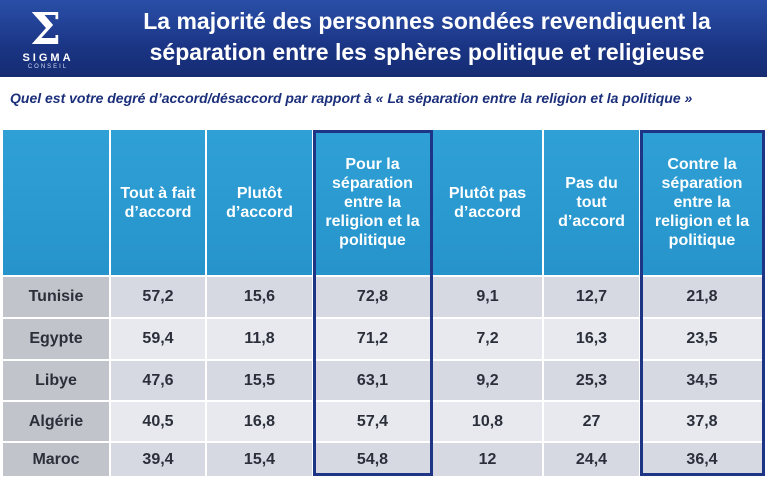 Image resolution: width=767 pixels, height=477 pixels. Describe the element at coordinates (591, 421) in the screenshot. I see `table-cell: 27` at that location.